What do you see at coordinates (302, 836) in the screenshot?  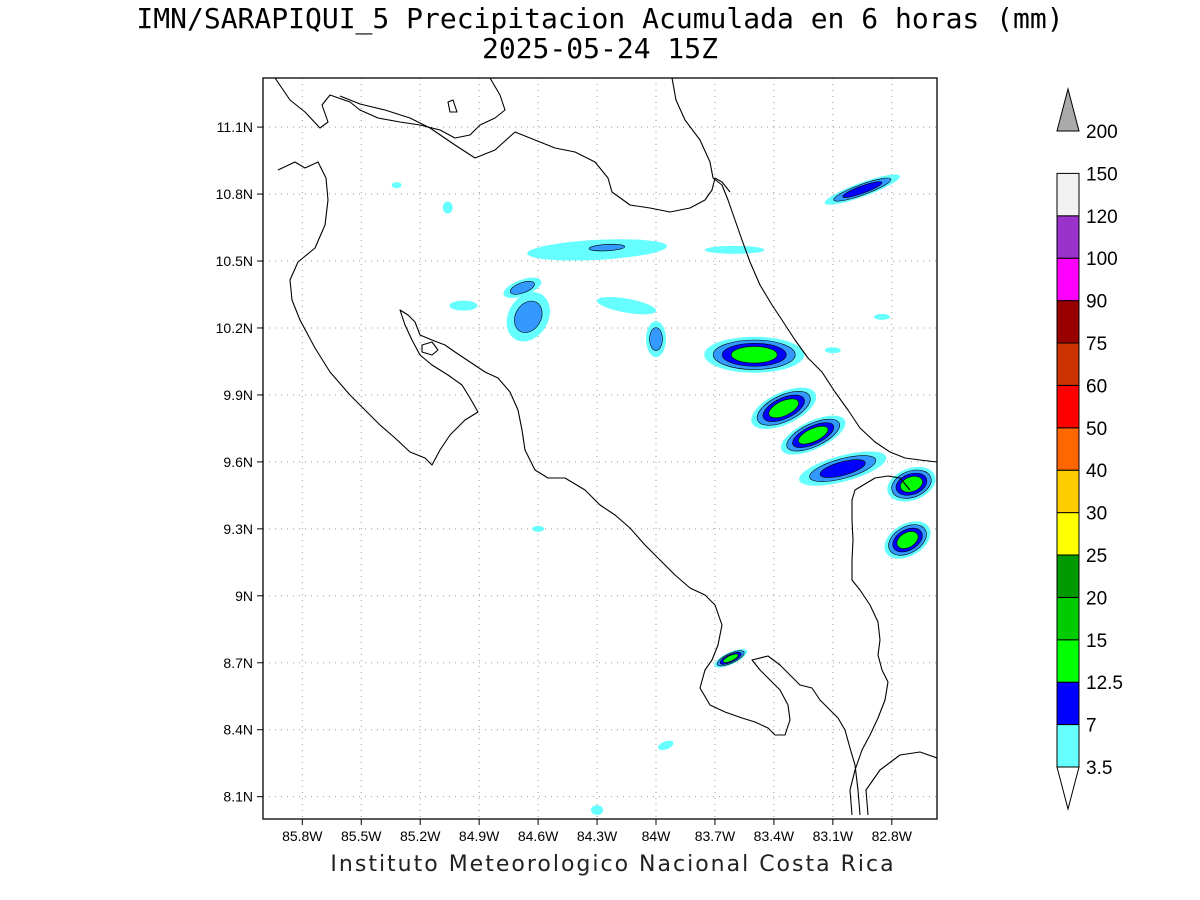 I see `lon-tick-label: 85.8W` at bounding box center [302, 836].